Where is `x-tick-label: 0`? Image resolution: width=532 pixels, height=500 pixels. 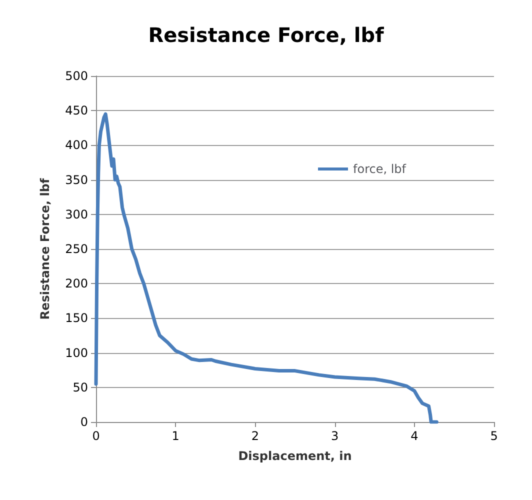 x-tick-label: 0 is located at coordinates (96, 436).